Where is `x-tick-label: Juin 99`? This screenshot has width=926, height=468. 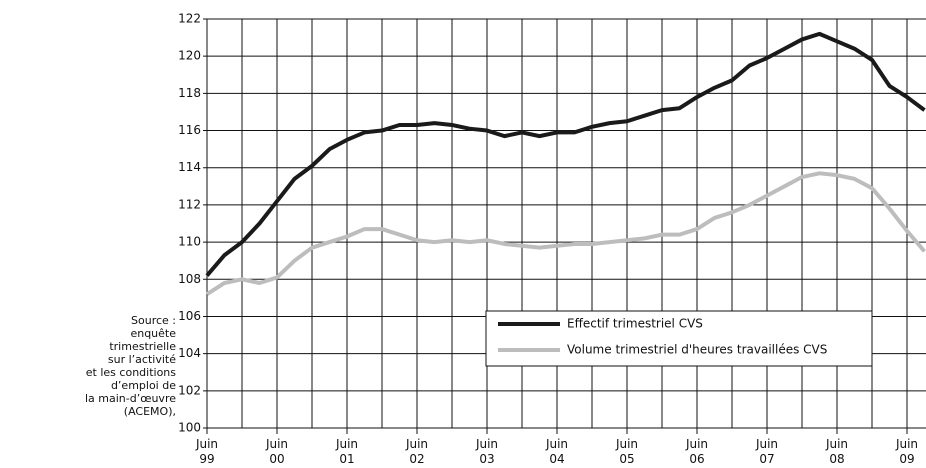 x-tick-label: Juin 99 is located at coordinates (207, 451).